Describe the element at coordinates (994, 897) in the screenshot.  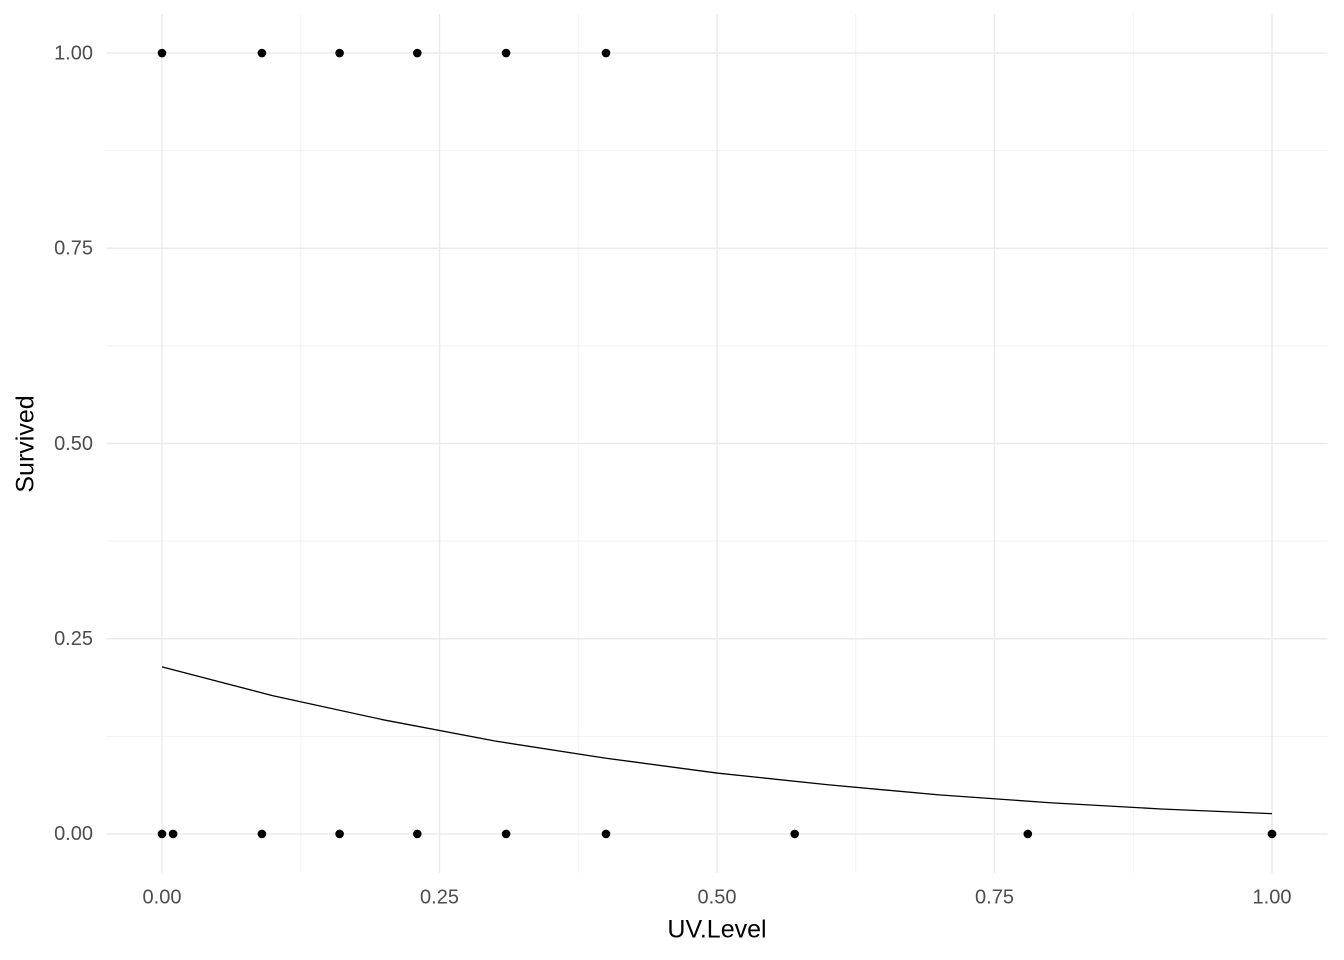
I see `x-tick-label: 0.75` at that location.